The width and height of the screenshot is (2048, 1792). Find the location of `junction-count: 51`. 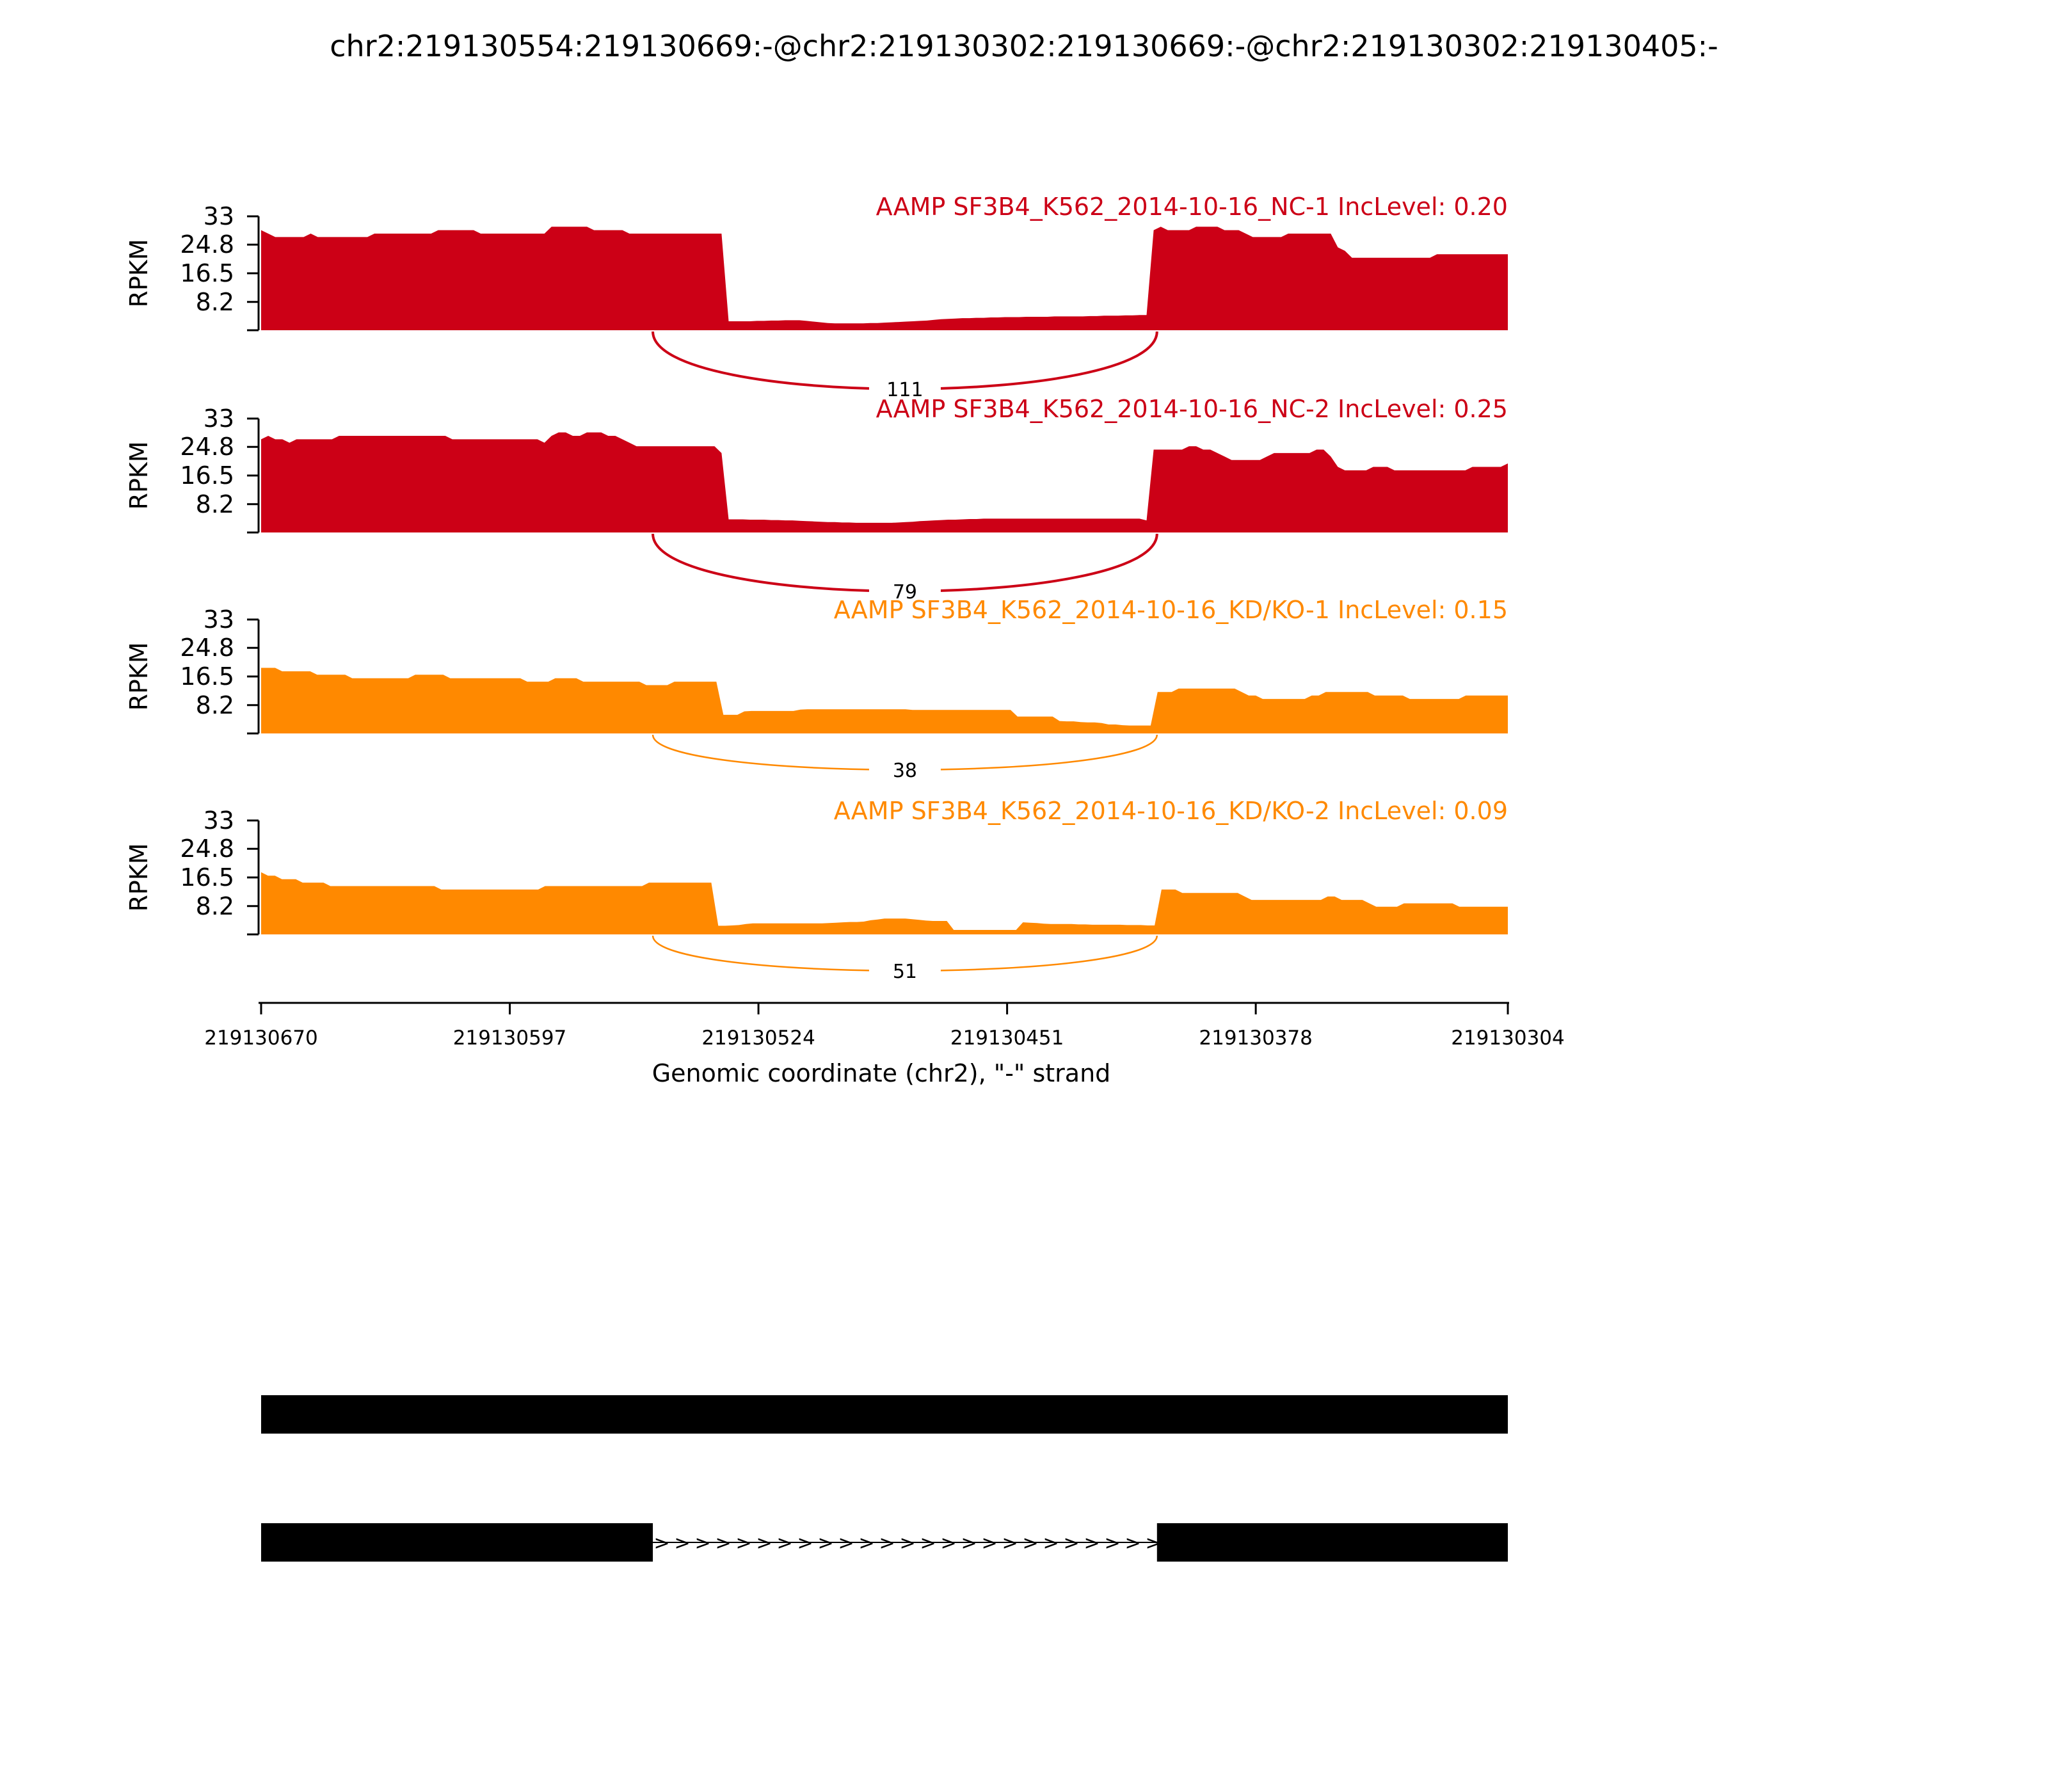

junction-count: 51 is located at coordinates (905, 972).